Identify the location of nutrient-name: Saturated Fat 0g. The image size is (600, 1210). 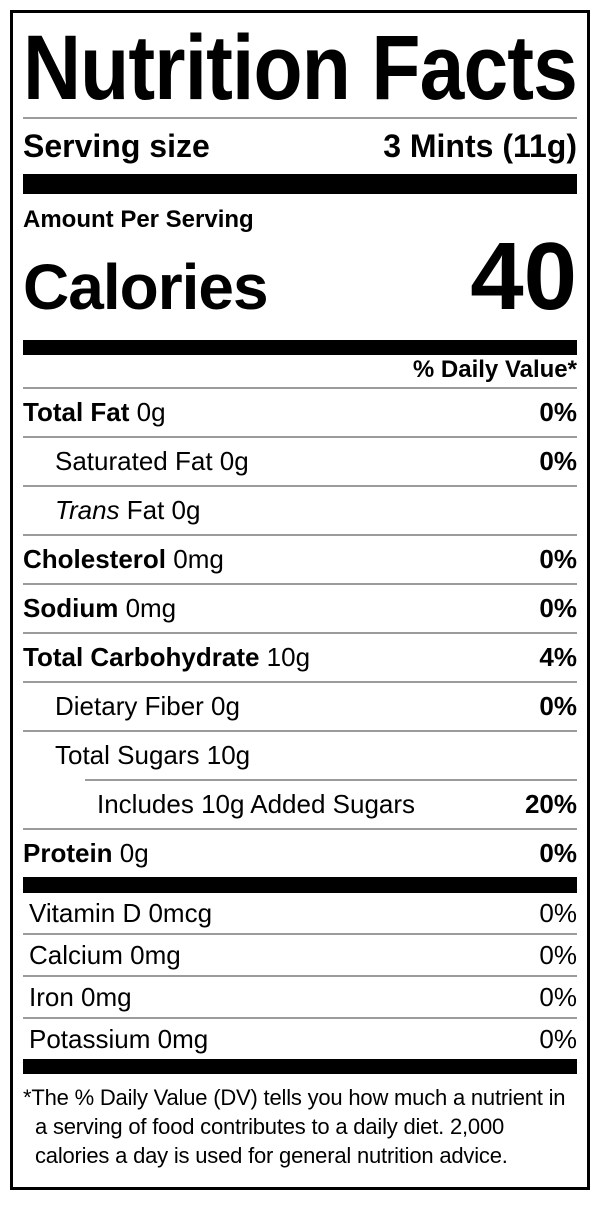
(152, 461).